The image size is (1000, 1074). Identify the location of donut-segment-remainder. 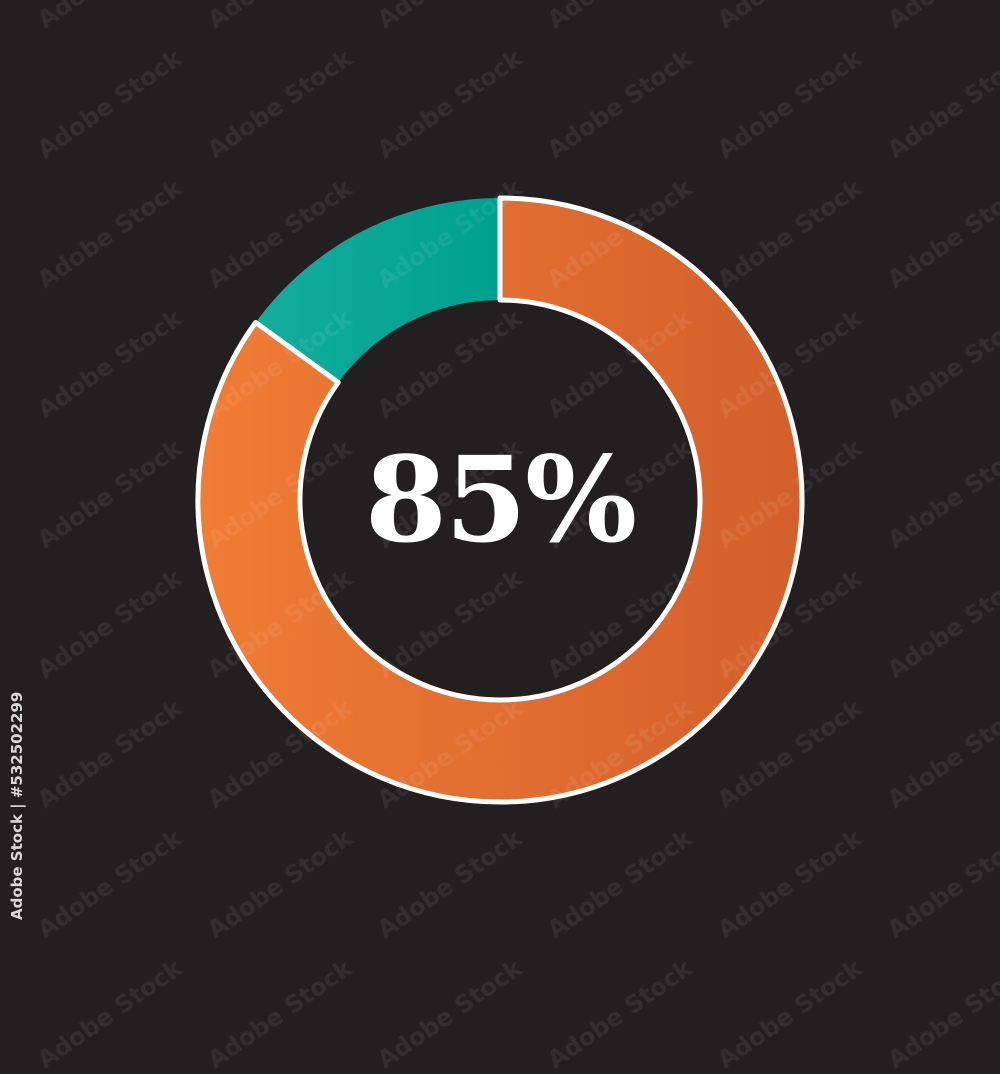
(377, 290).